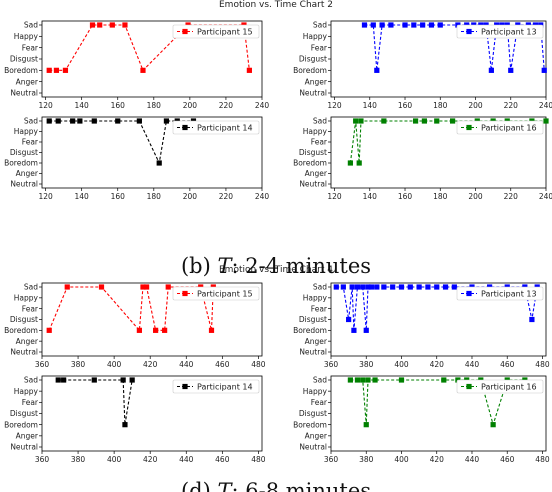 The height and width of the screenshot is (492, 552). What do you see at coordinates (331, 364) in the screenshot?
I see `x-tick-label: 360` at bounding box center [331, 364].